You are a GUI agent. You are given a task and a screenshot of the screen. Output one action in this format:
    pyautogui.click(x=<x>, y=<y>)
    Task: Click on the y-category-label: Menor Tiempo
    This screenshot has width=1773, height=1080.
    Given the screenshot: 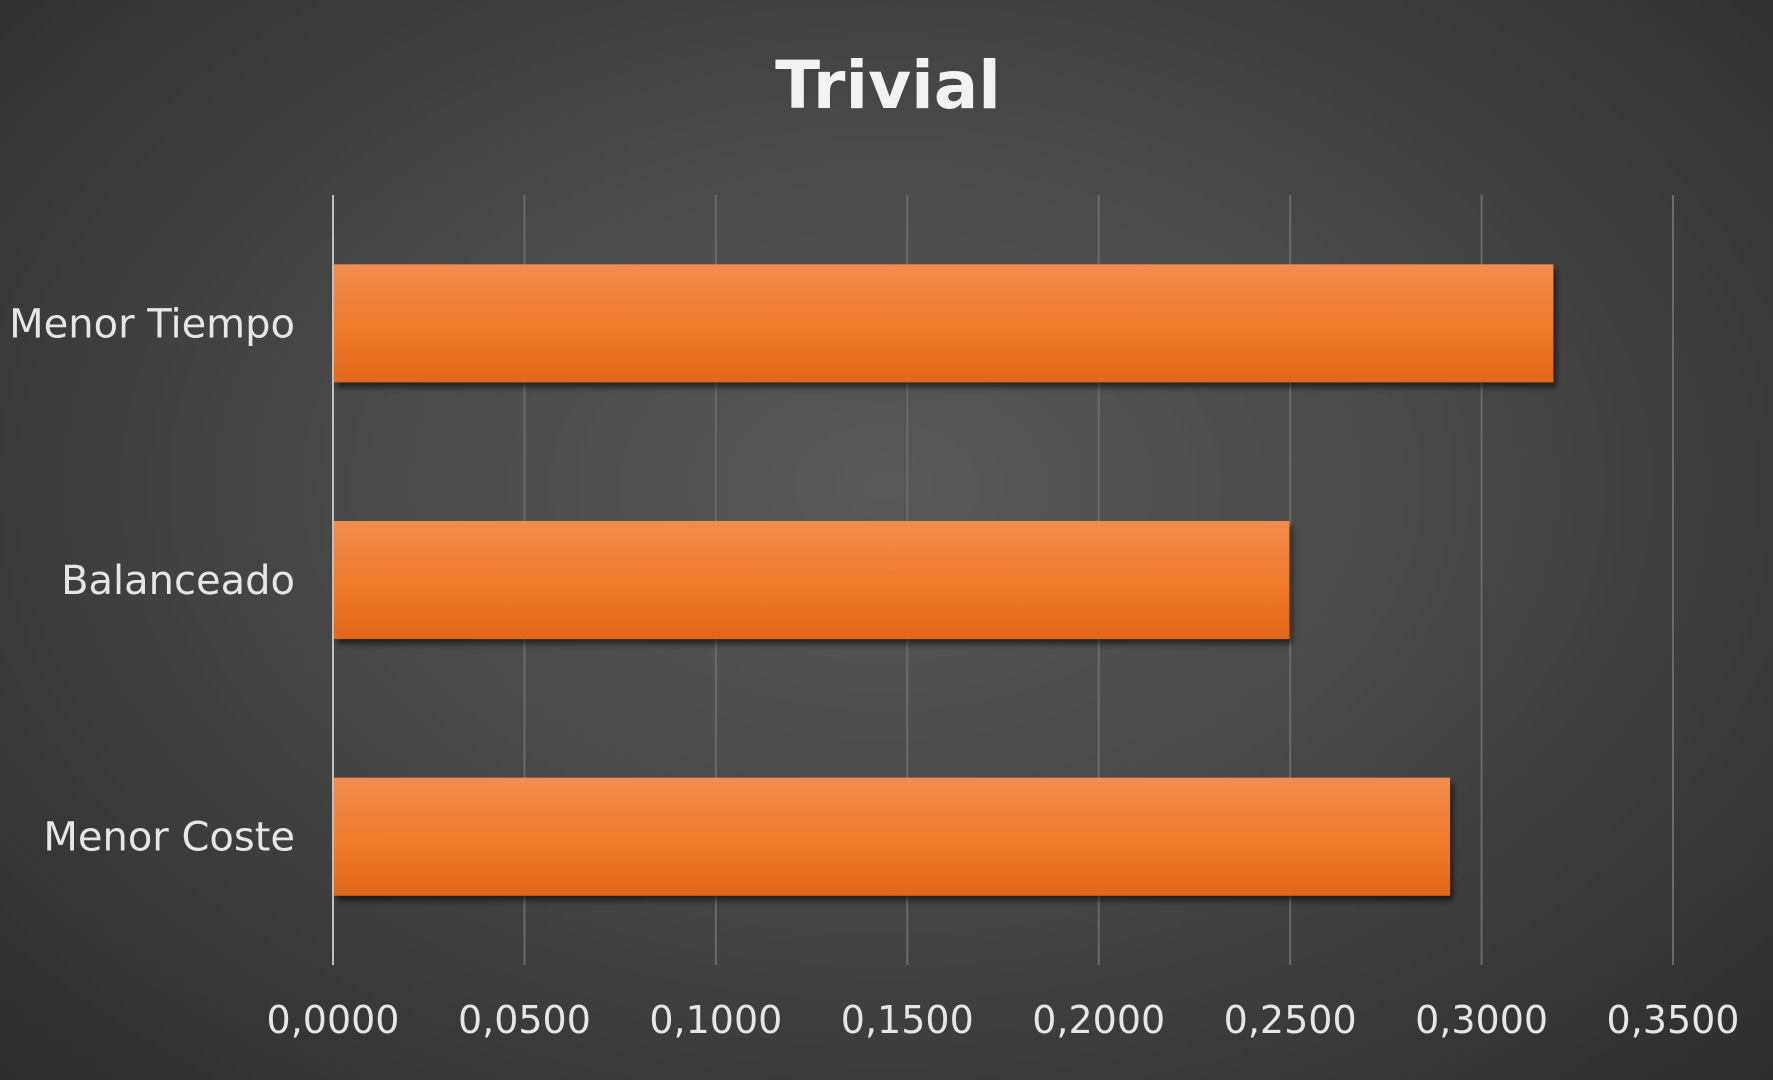 What is the action you would take?
    pyautogui.click(x=152, y=324)
    